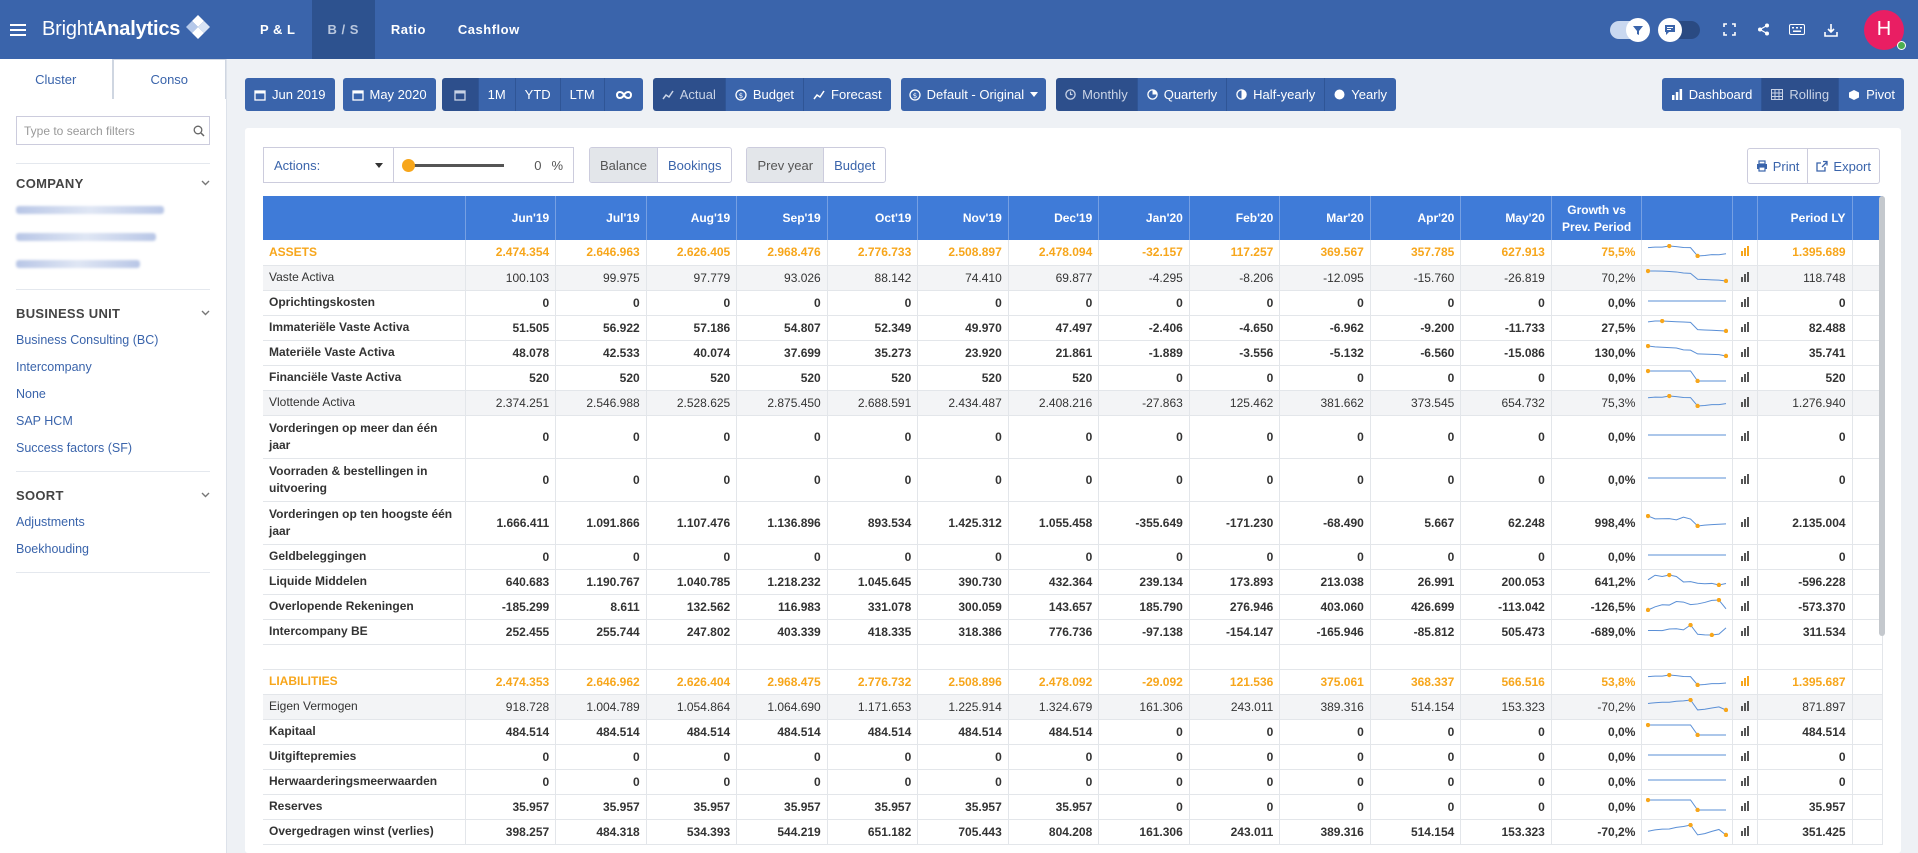 This screenshot has height=853, width=1918. Describe the element at coordinates (1325, 707) in the screenshot. I see `table-cell: 389.316` at that location.